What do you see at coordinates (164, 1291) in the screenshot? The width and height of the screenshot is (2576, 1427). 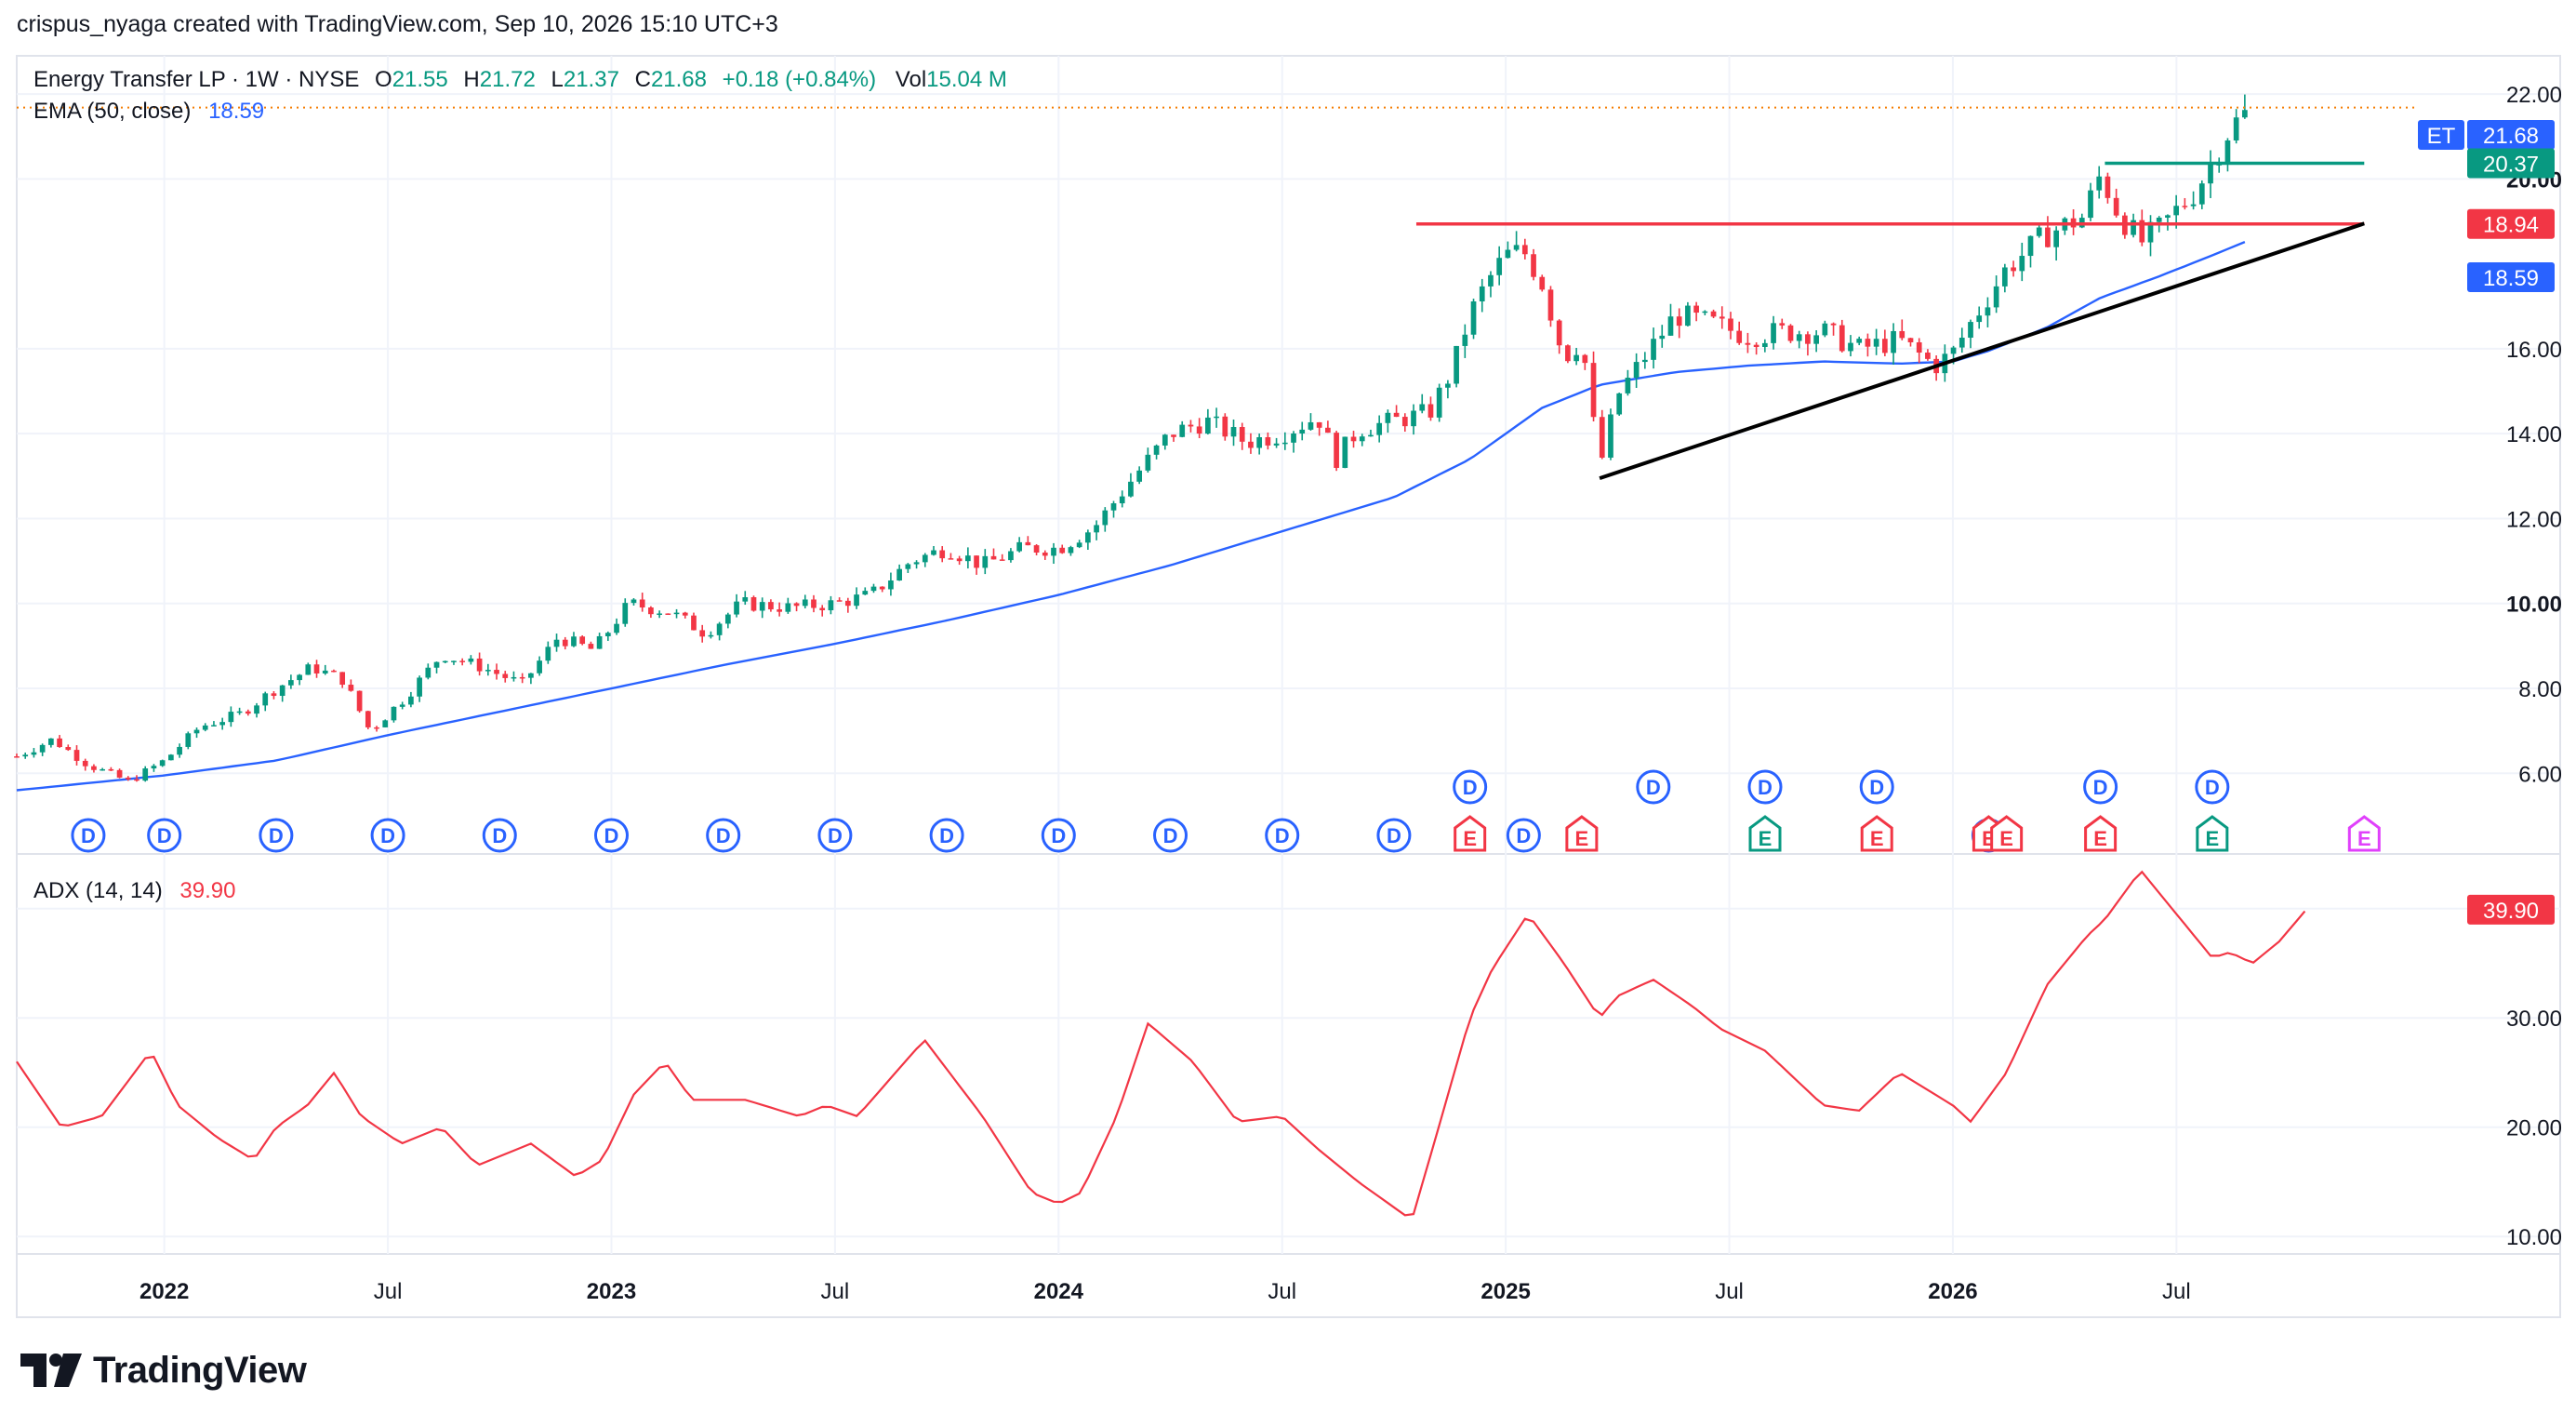 I see `time-tick-label: 2022` at bounding box center [164, 1291].